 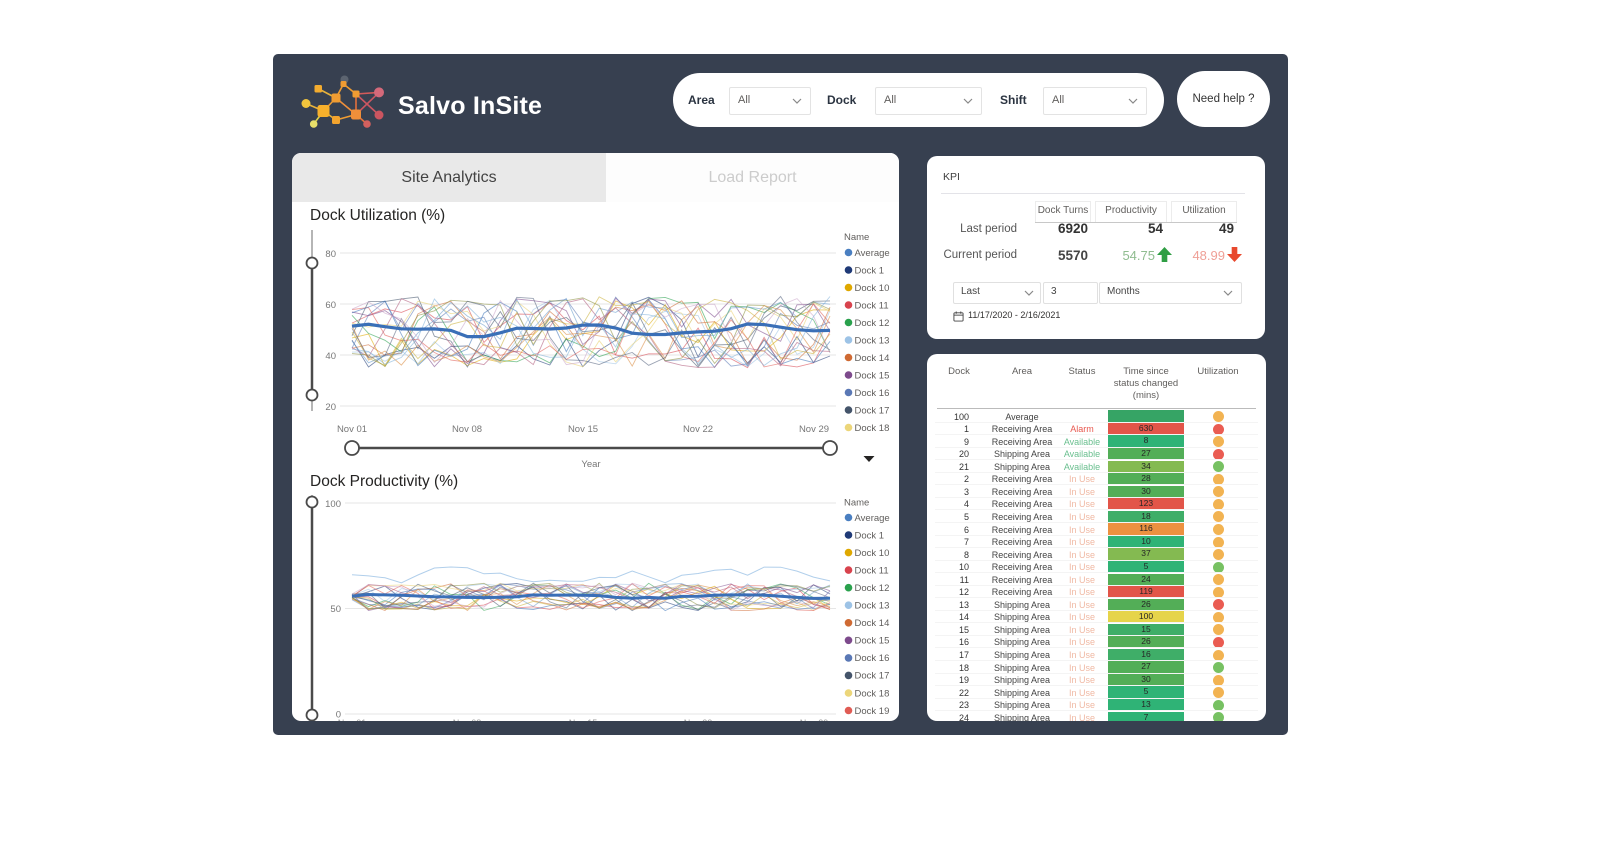 I want to click on svg-text: 0, so click(x=338, y=715).